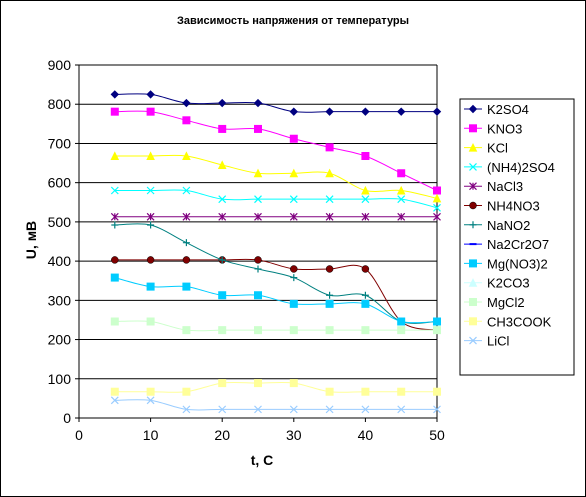  I want to click on series-kno3, so click(275, 151).